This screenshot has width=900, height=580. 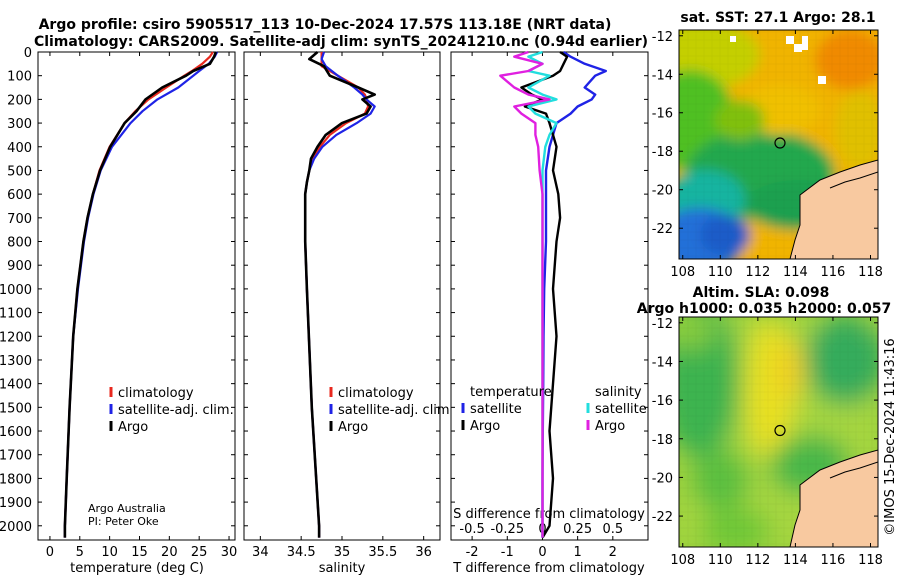 What do you see at coordinates (548, 568) in the screenshot?
I see `diff-xlabel: T difference from climatology` at bounding box center [548, 568].